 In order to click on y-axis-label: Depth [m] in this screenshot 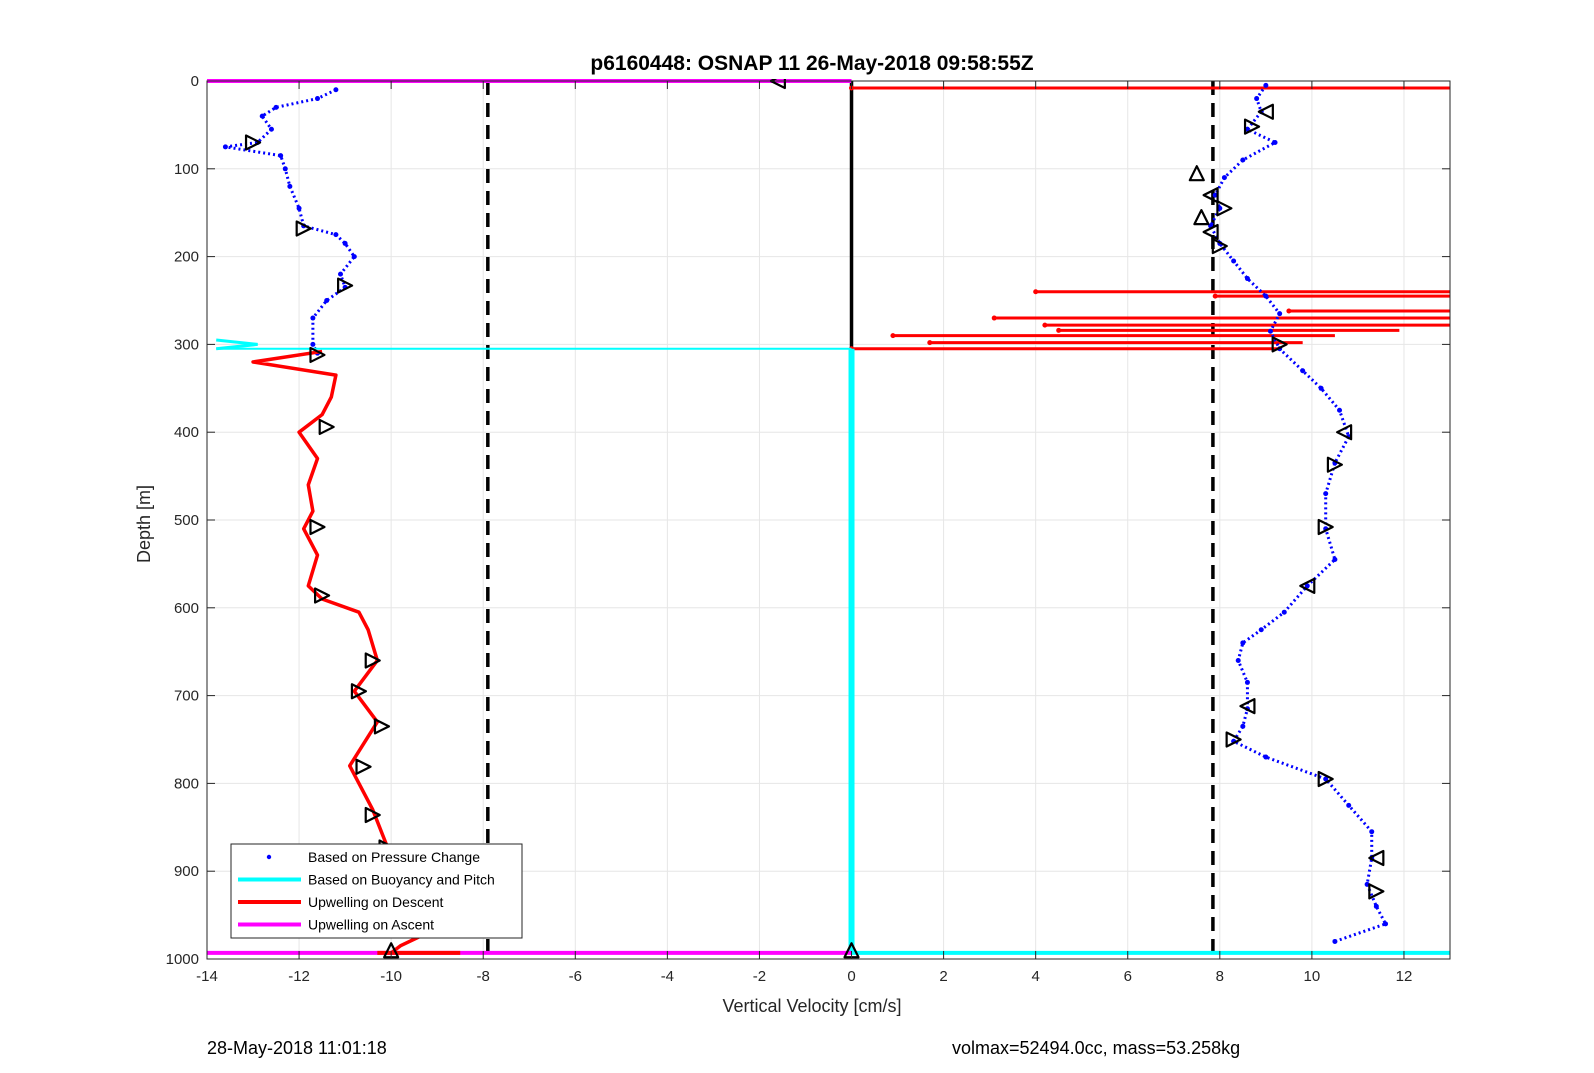, I will do `click(144, 524)`.